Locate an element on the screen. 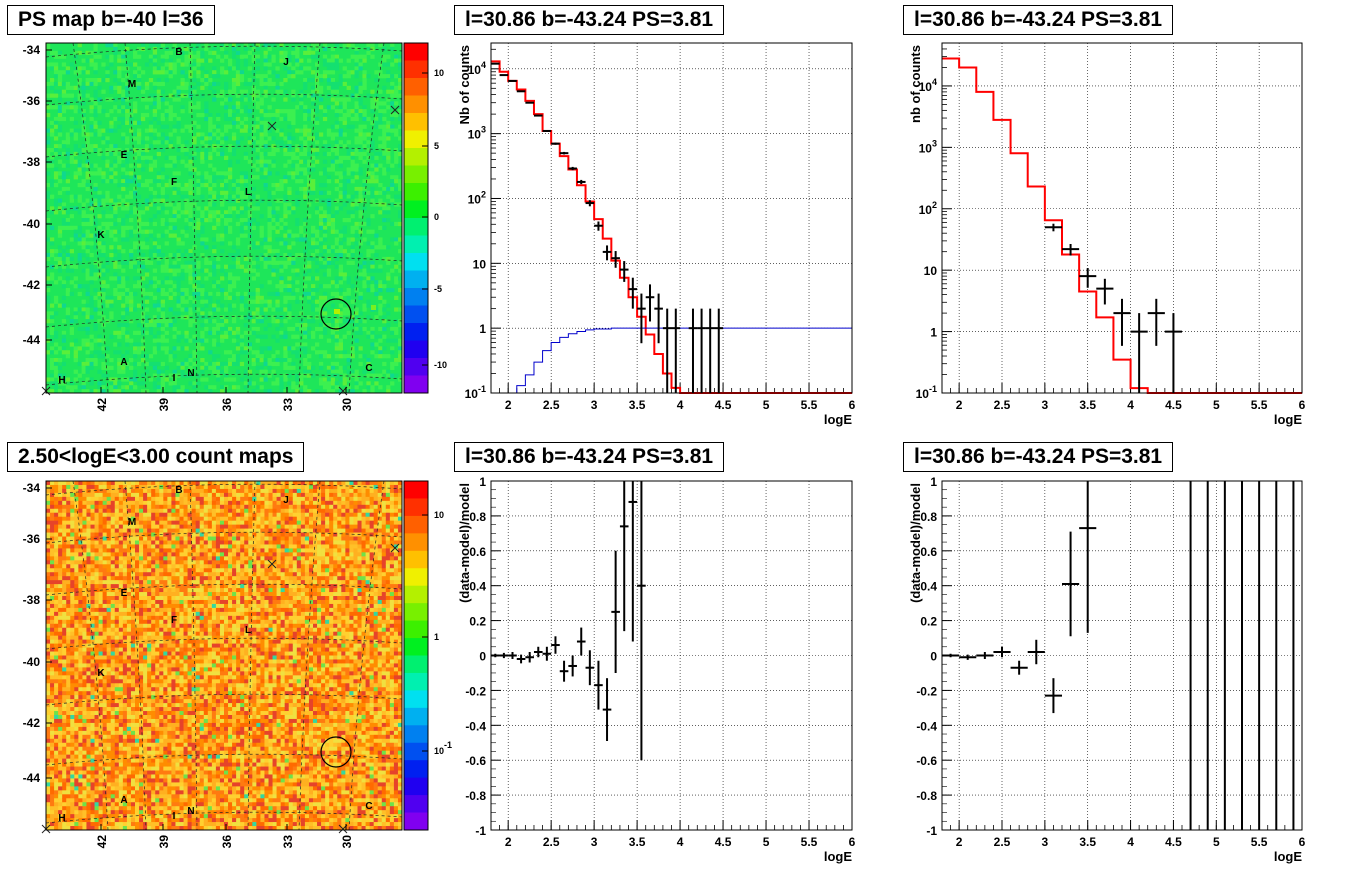  x-tick-label: 3.5 is located at coordinates (637, 405).